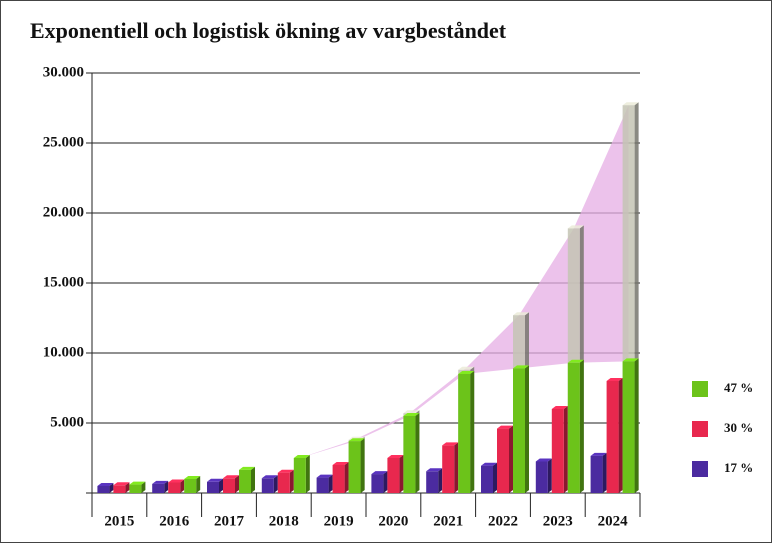  I want to click on x-tick-label: 2023, so click(558, 521).